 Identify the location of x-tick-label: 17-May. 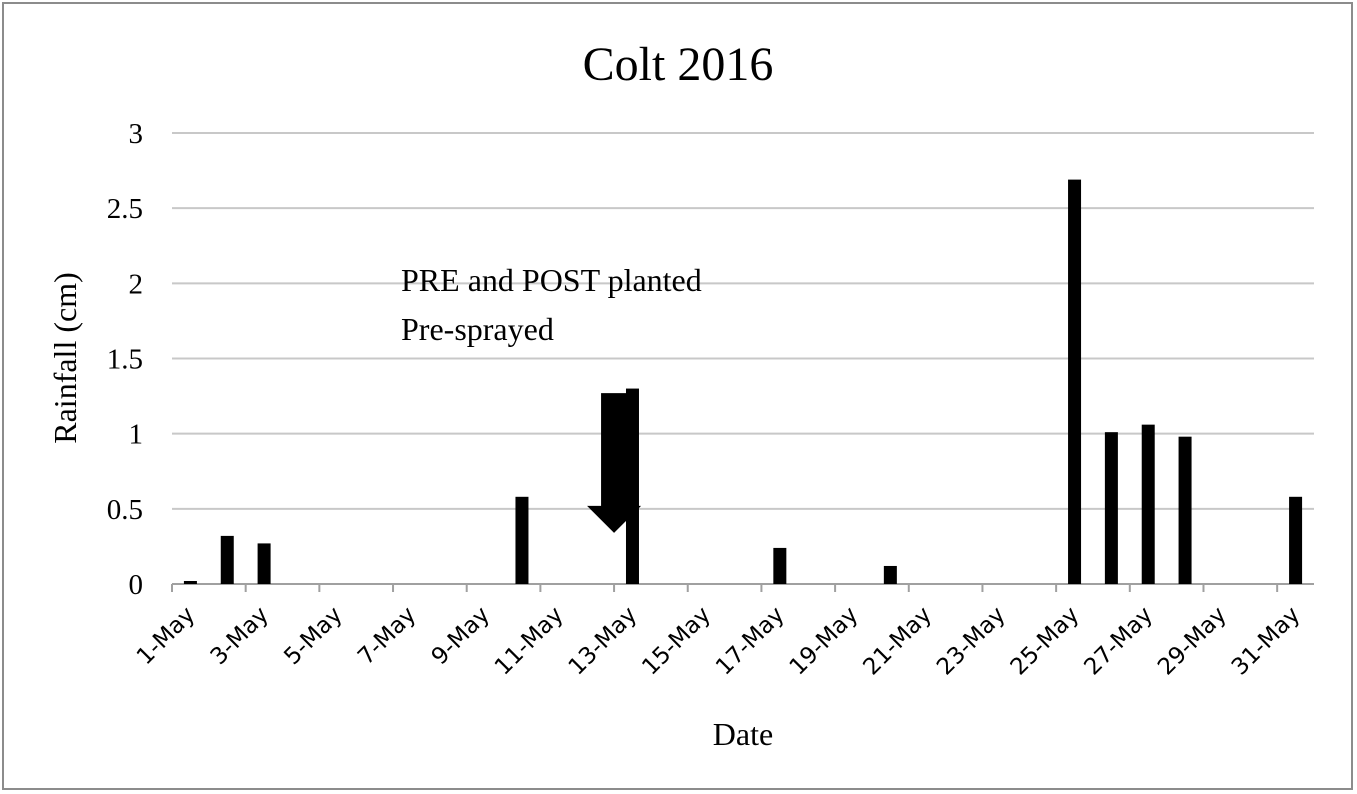
(750, 641).